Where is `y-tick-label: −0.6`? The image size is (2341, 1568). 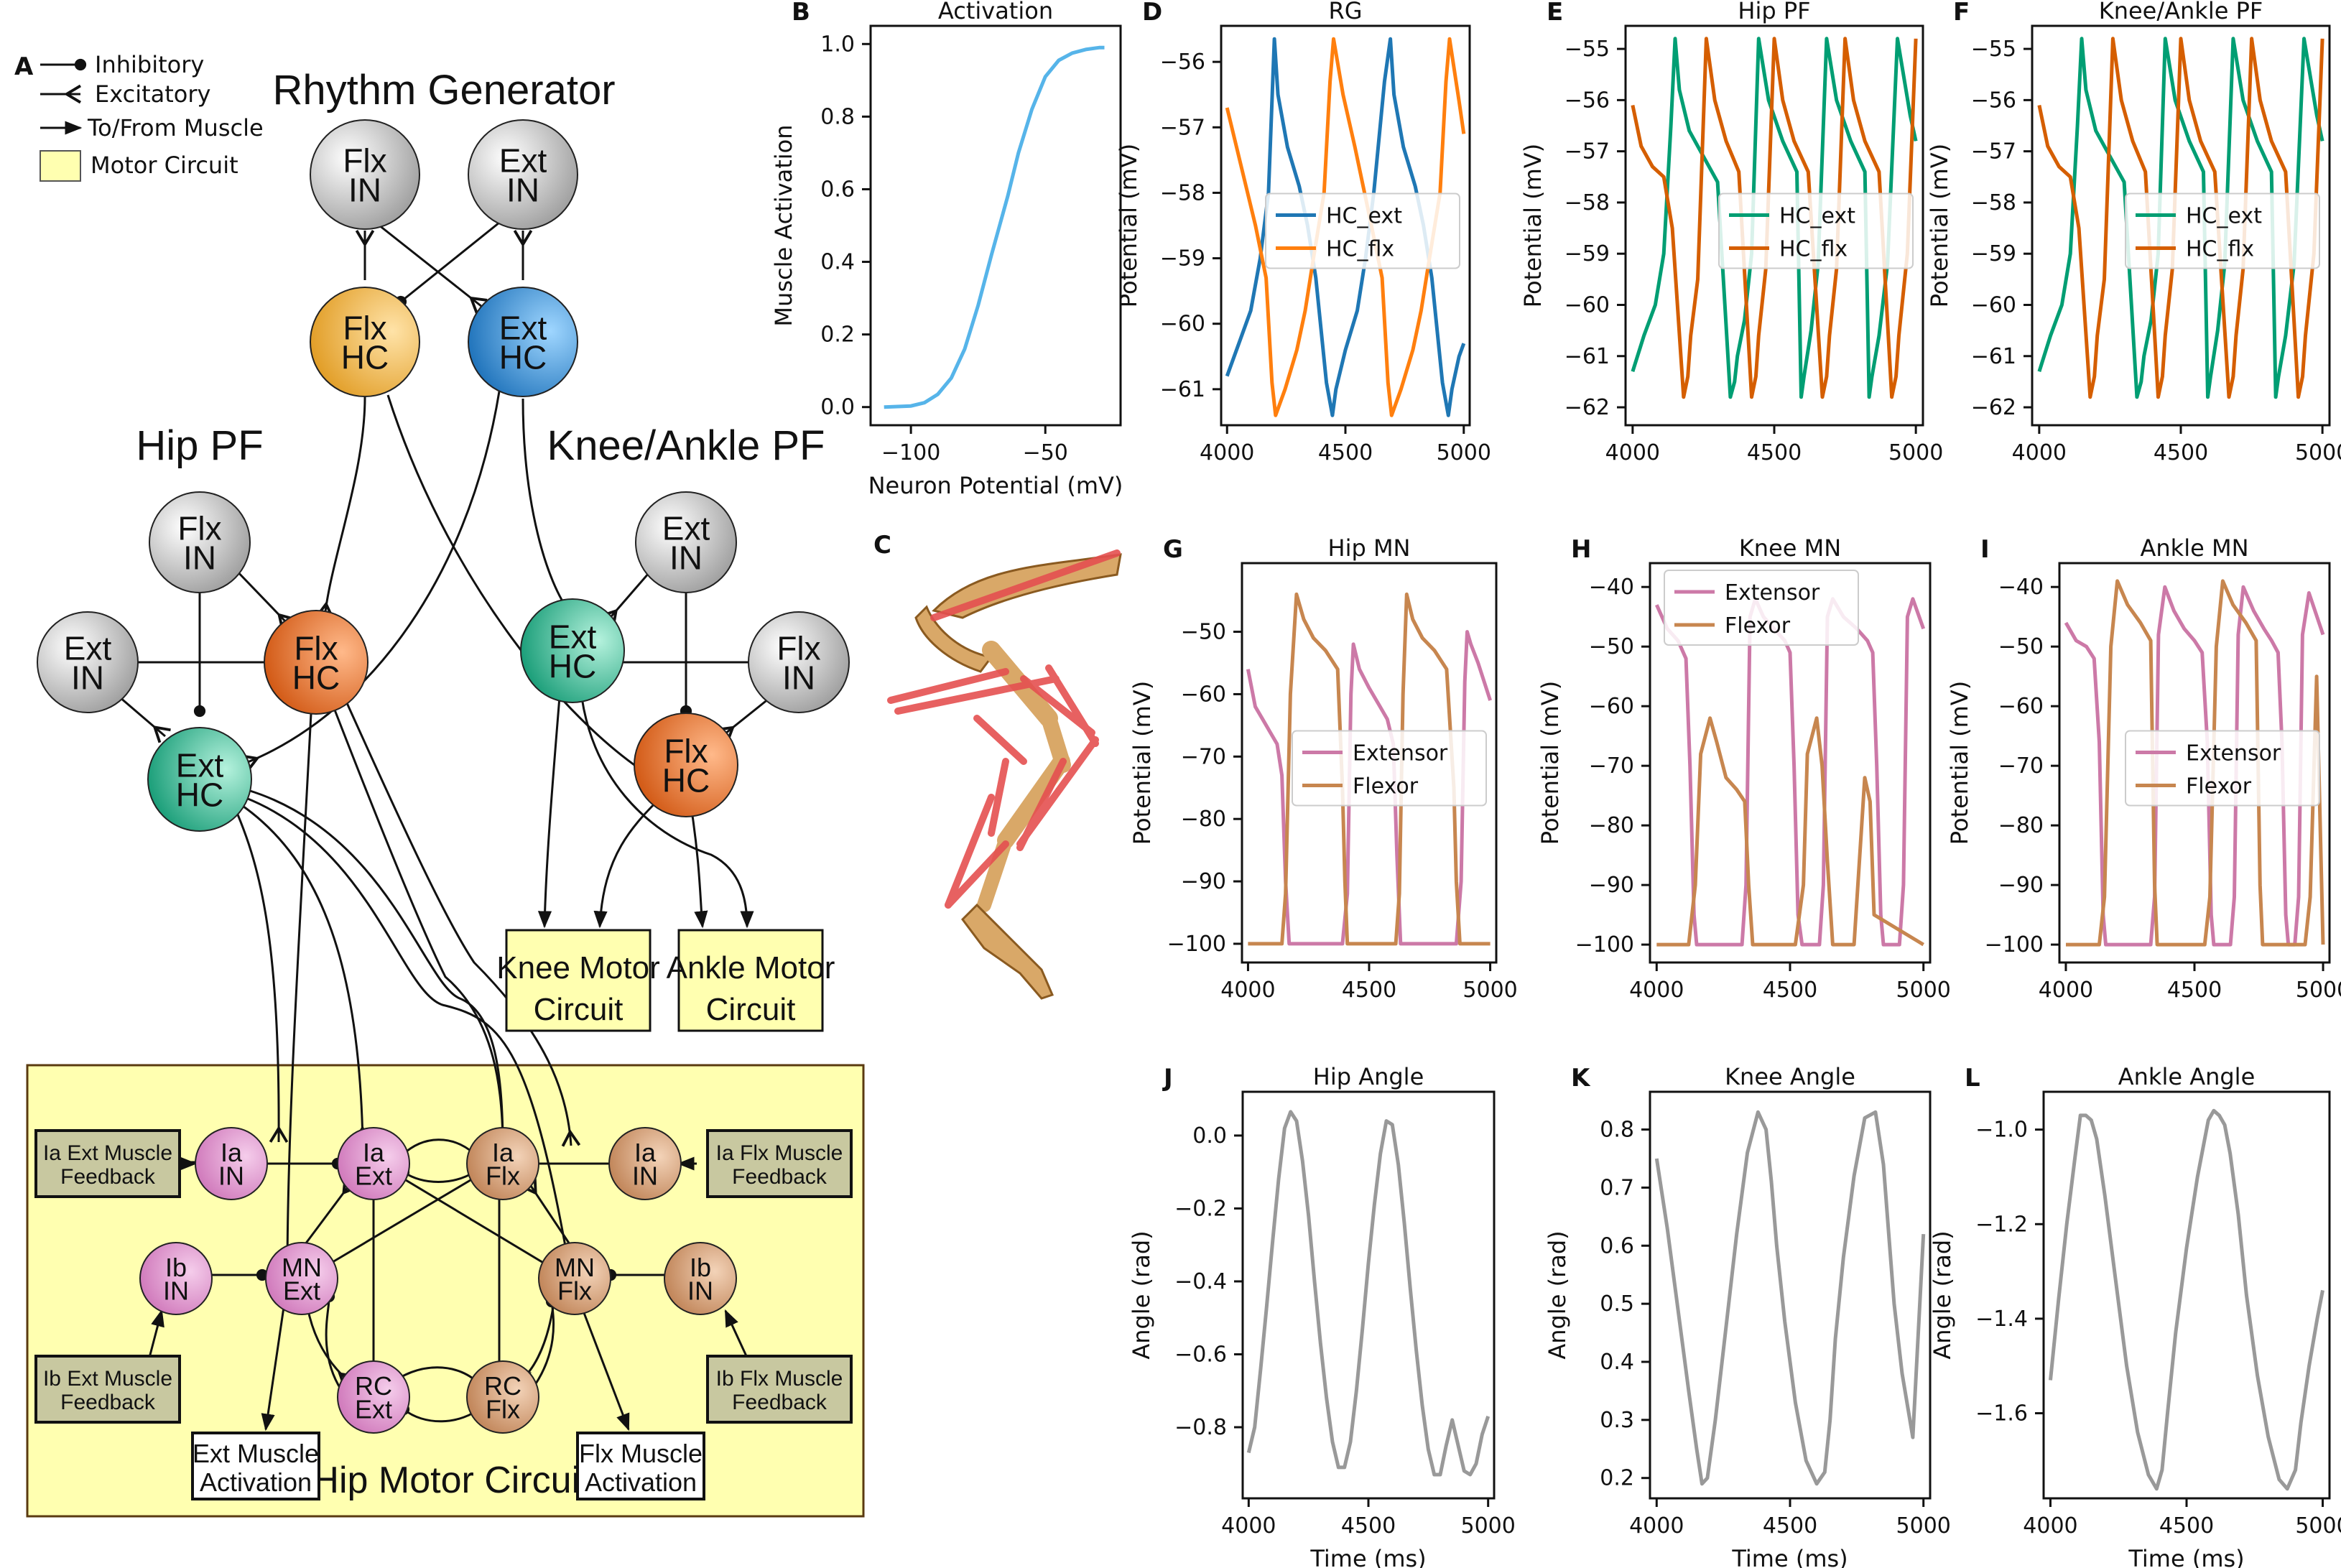
y-tick-label: −0.6 is located at coordinates (1200, 1355).